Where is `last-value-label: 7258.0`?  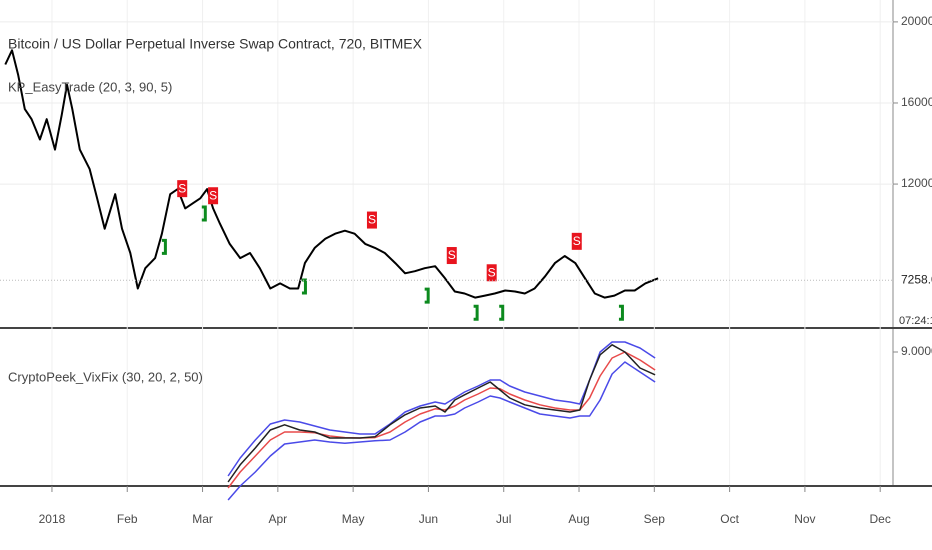 last-value-label: 7258.0 is located at coordinates (916, 279).